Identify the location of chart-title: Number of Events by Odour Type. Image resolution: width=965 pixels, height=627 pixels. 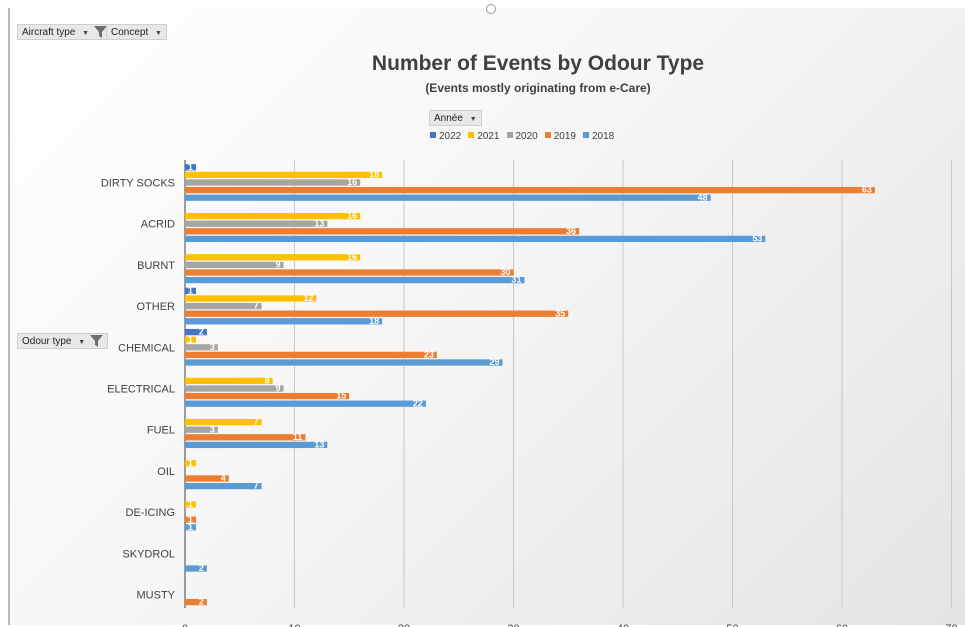
(538, 63).